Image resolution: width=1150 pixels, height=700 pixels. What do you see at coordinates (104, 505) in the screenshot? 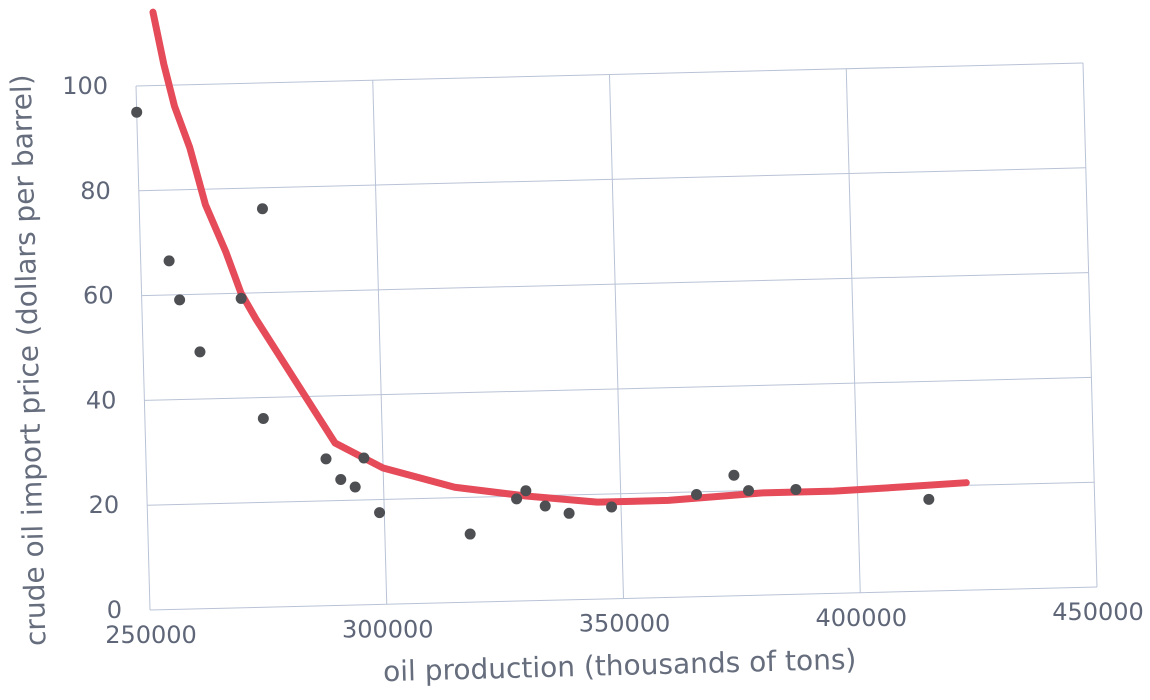
I see `y-tick-label: 20` at bounding box center [104, 505].